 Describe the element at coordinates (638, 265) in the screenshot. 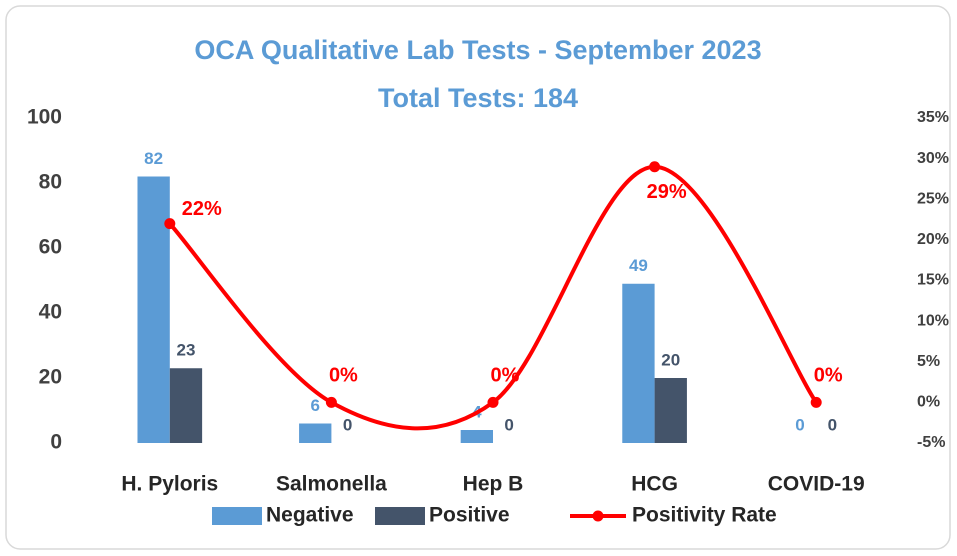

I see `bar-value-label: 49` at that location.